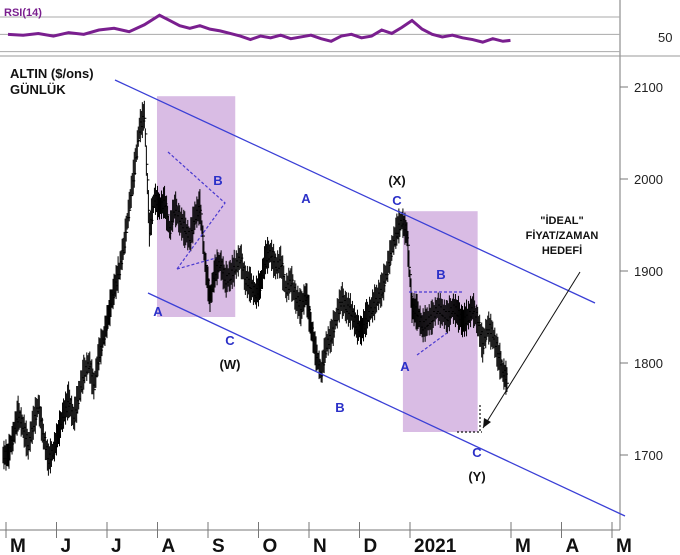 This screenshot has width=680, height=555. I want to click on note-line: HEDEFİ, so click(562, 250).